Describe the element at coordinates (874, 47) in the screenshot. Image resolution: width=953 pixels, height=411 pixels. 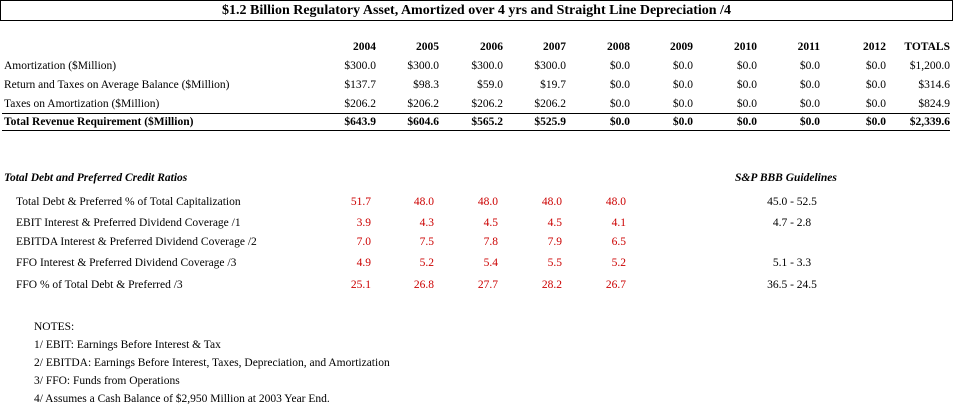
I see `year-header: 2012` at that location.